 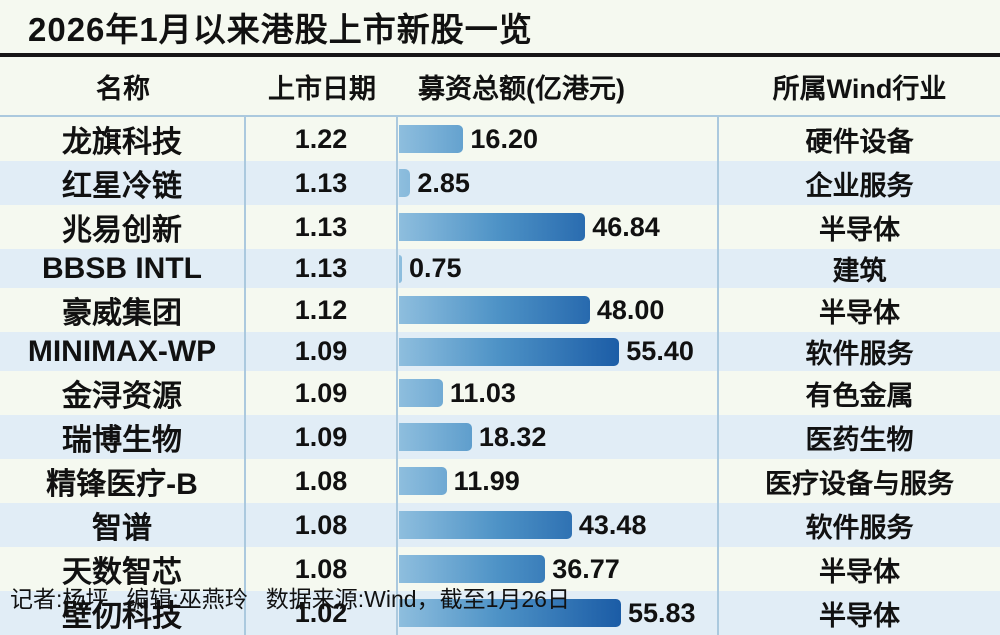 What do you see at coordinates (322, 139) in the screenshot?
I see `listing-date: 1.22` at bounding box center [322, 139].